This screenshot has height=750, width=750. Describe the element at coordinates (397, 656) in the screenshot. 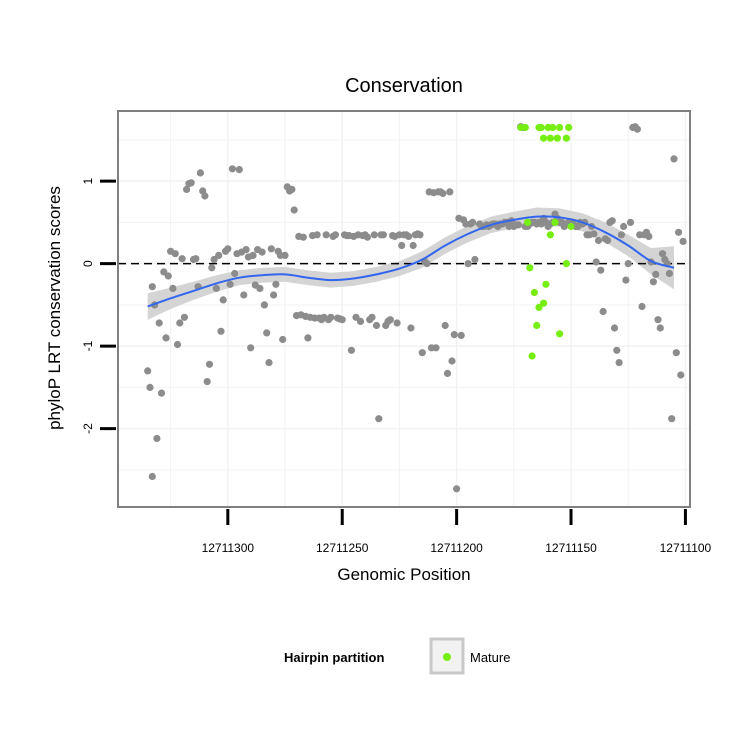

I see `legend: Hairpin partition Mature` at that location.